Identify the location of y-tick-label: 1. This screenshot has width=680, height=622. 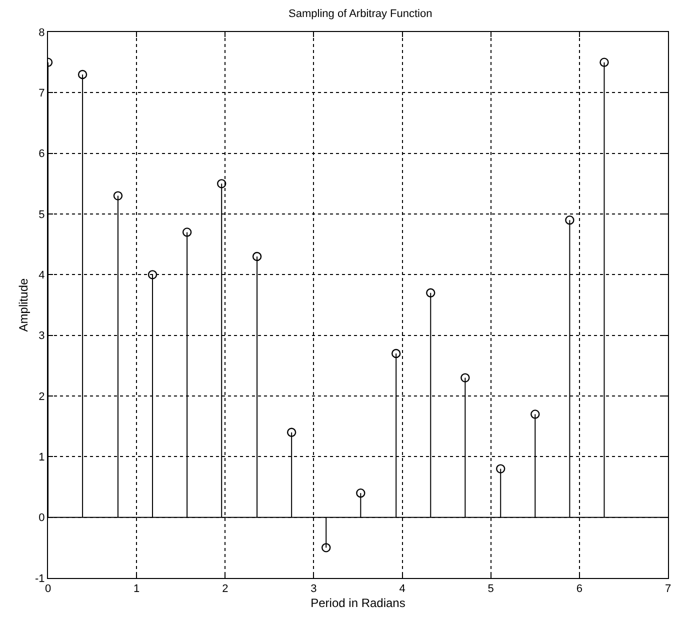
(41, 458).